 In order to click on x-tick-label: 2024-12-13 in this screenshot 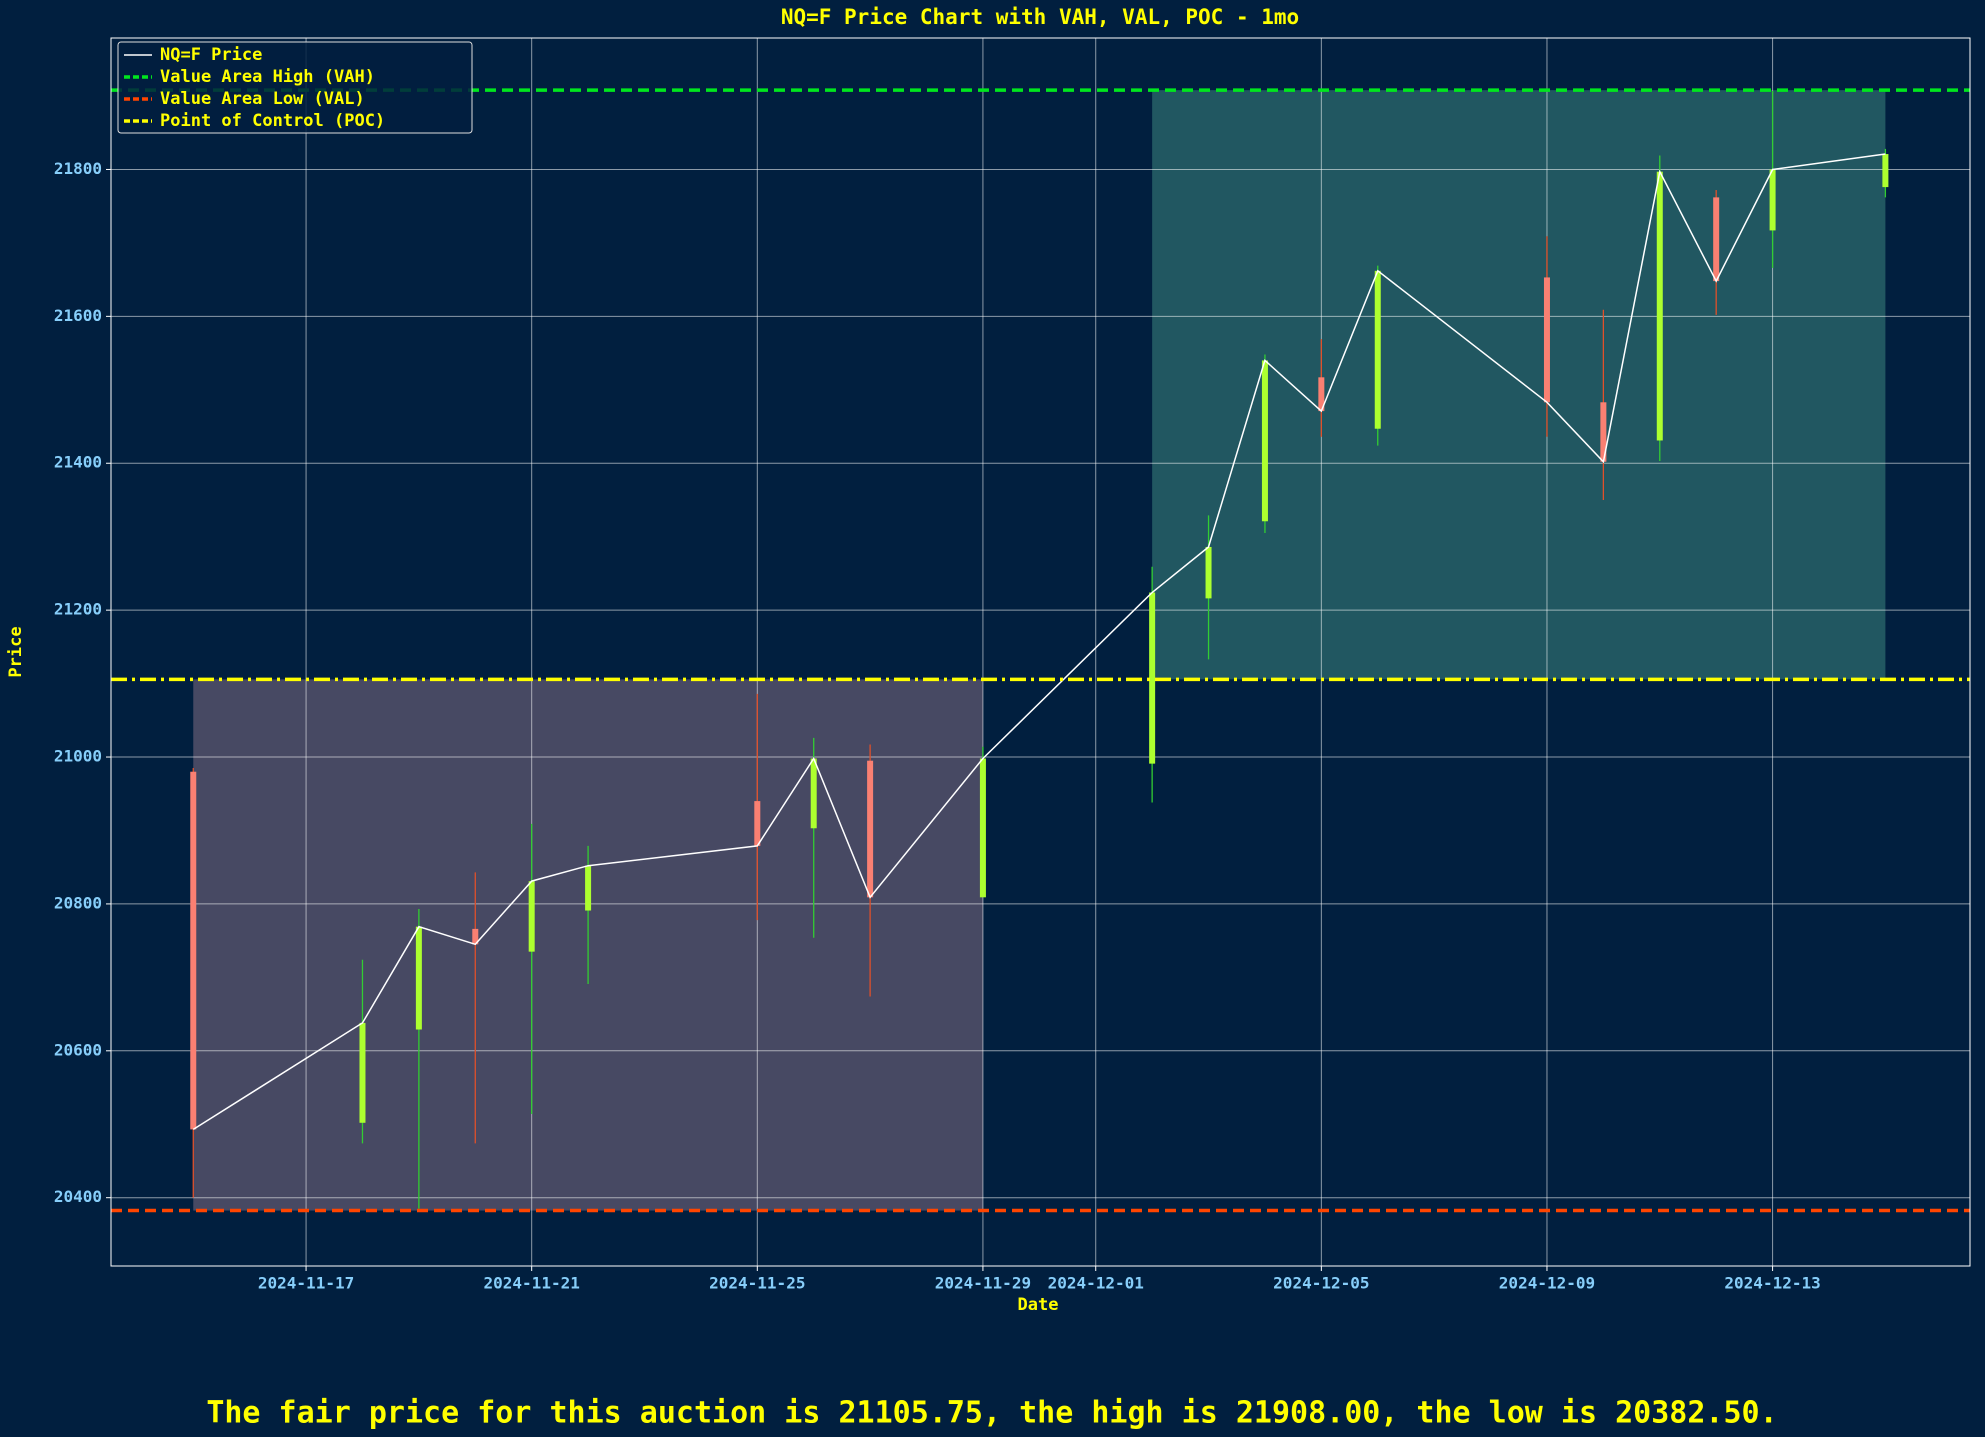, I will do `click(1772, 1283)`.